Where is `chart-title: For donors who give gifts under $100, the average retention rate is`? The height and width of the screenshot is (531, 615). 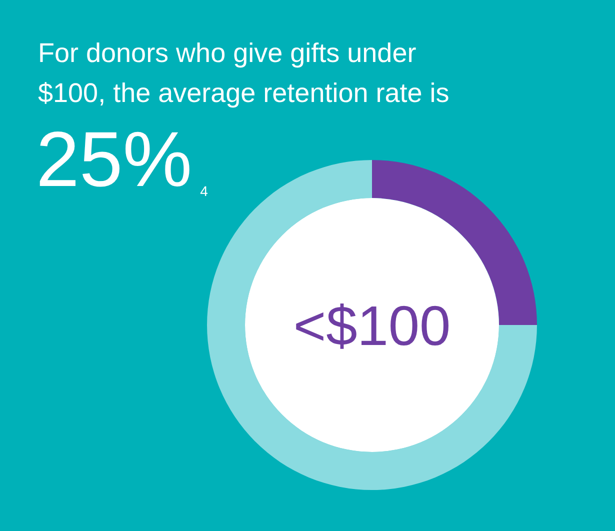
chart-title: For donors who give gifts under $100, the average retention rate is is located at coordinates (244, 73).